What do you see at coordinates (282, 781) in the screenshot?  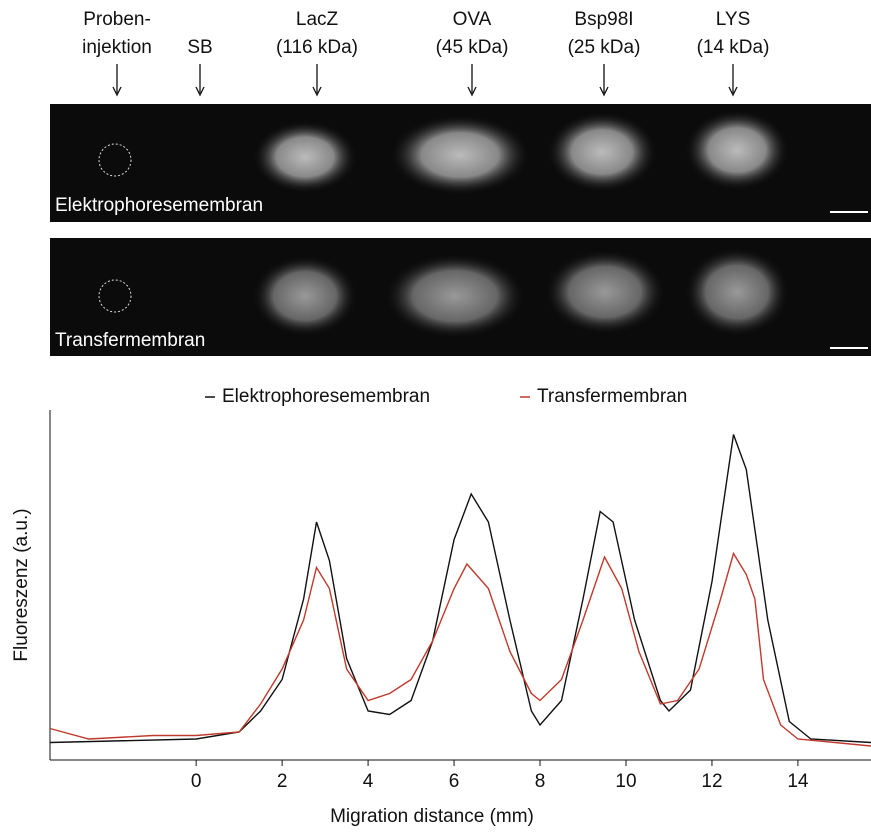 I see `x-tick-label: 2` at bounding box center [282, 781].